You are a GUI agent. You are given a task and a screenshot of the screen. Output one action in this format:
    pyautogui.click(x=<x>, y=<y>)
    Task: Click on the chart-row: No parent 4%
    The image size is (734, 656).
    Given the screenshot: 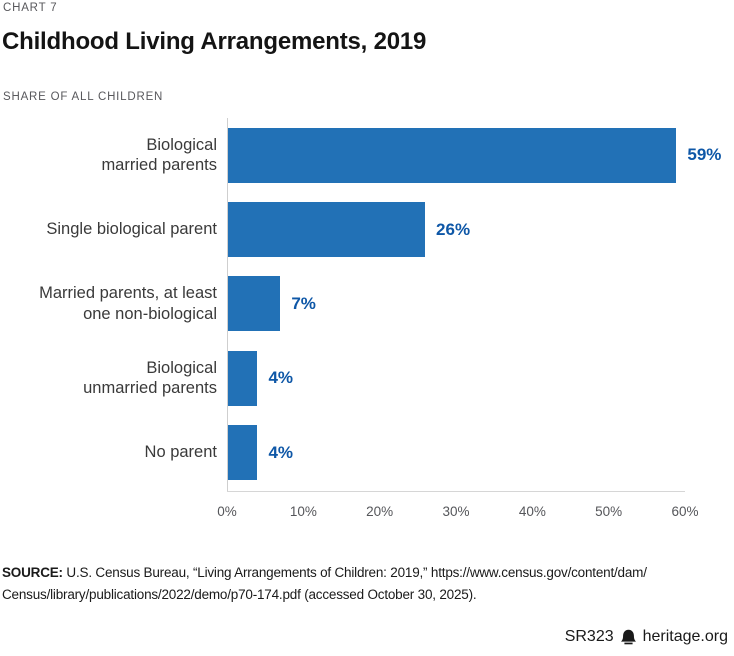 What is the action you would take?
    pyautogui.click(x=367, y=453)
    